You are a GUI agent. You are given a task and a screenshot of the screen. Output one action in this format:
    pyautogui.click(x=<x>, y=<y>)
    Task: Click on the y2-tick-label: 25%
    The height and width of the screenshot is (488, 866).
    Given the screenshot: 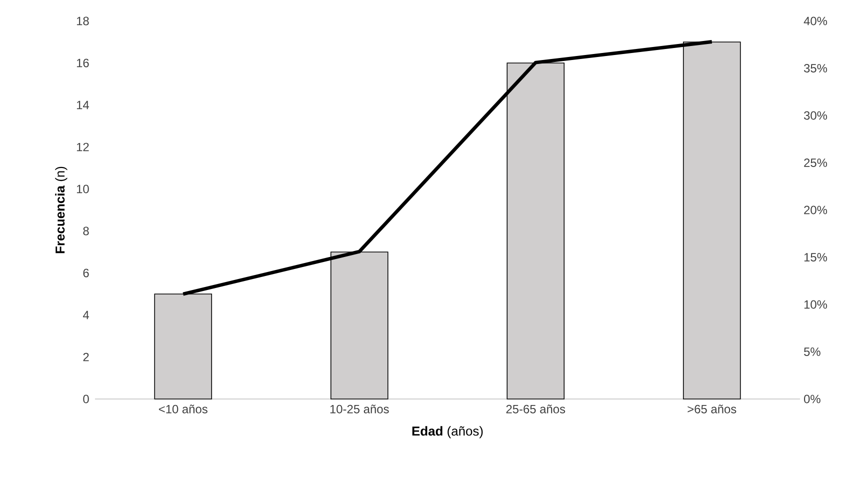 What is the action you would take?
    pyautogui.click(x=816, y=162)
    